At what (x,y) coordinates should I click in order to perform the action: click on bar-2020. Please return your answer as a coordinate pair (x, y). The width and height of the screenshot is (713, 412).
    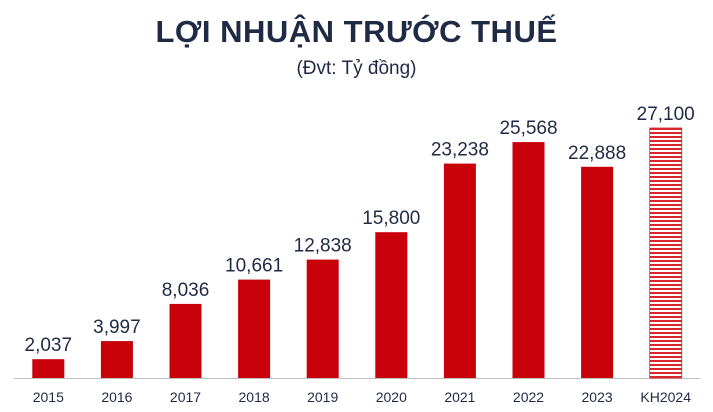
    Looking at the image, I should click on (391, 305).